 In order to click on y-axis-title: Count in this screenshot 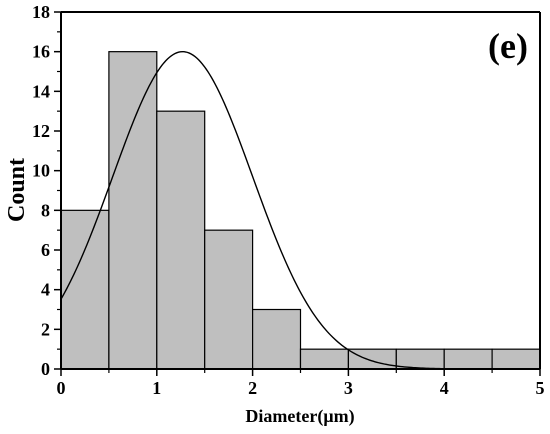, I will do `click(17, 190)`.